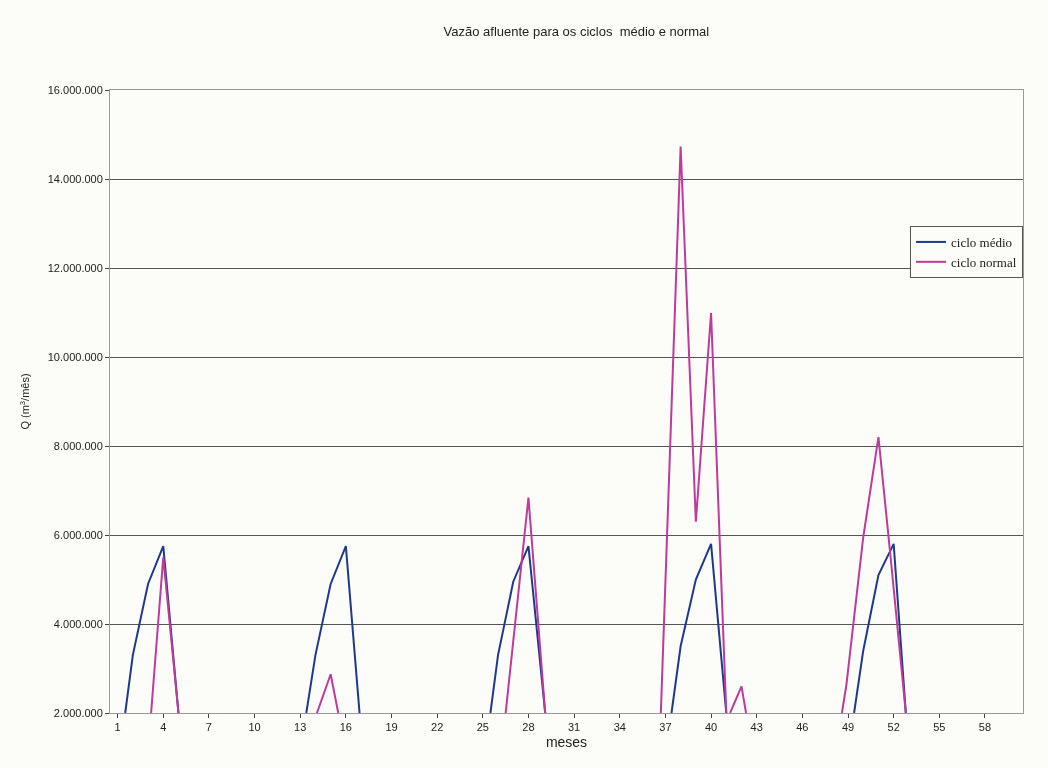  Describe the element at coordinates (848, 727) in the screenshot. I see `x-tick-label: 49` at that location.